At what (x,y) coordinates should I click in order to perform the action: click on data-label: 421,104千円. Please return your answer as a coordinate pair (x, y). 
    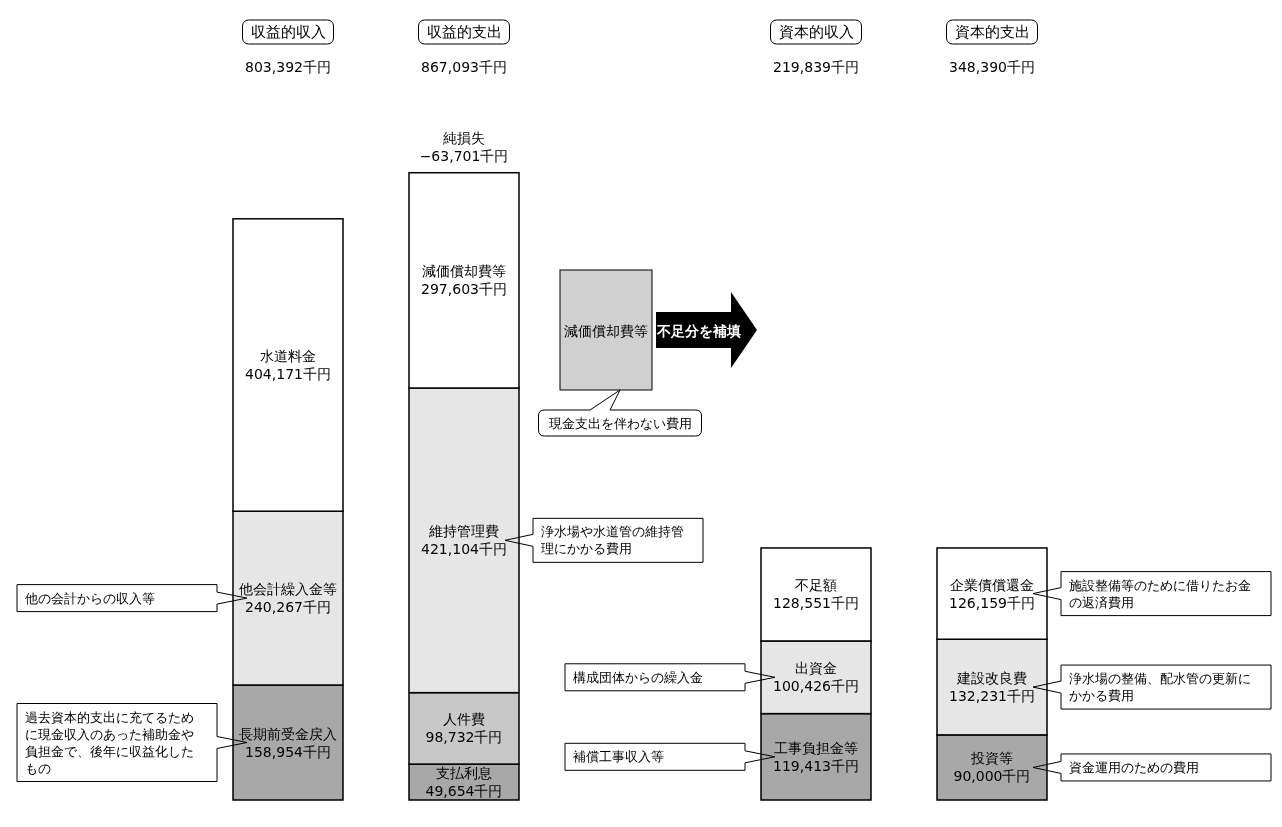
    Looking at the image, I should click on (464, 549).